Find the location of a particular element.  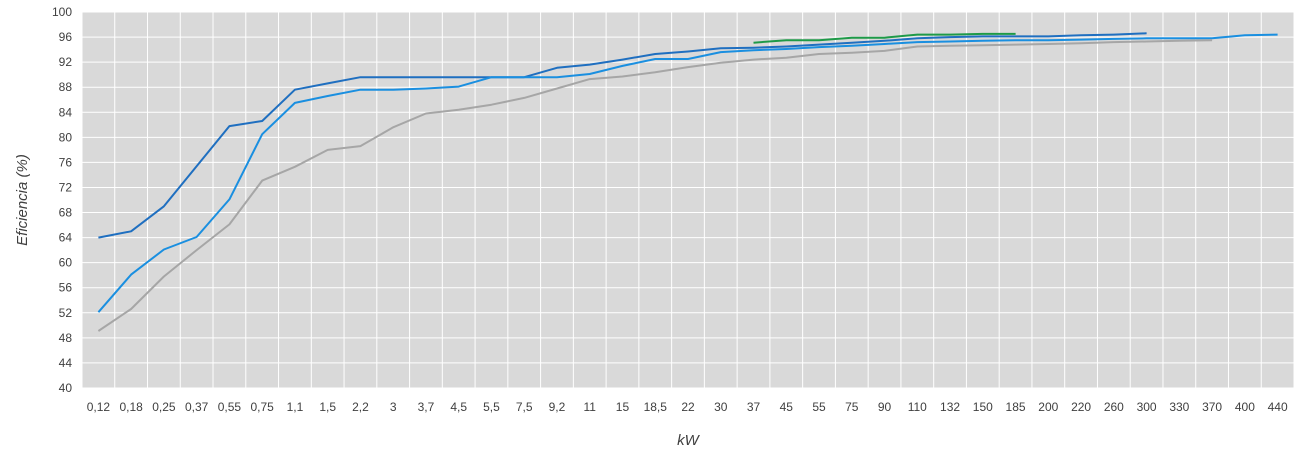

x-tick-label: 0,18 is located at coordinates (131, 407).